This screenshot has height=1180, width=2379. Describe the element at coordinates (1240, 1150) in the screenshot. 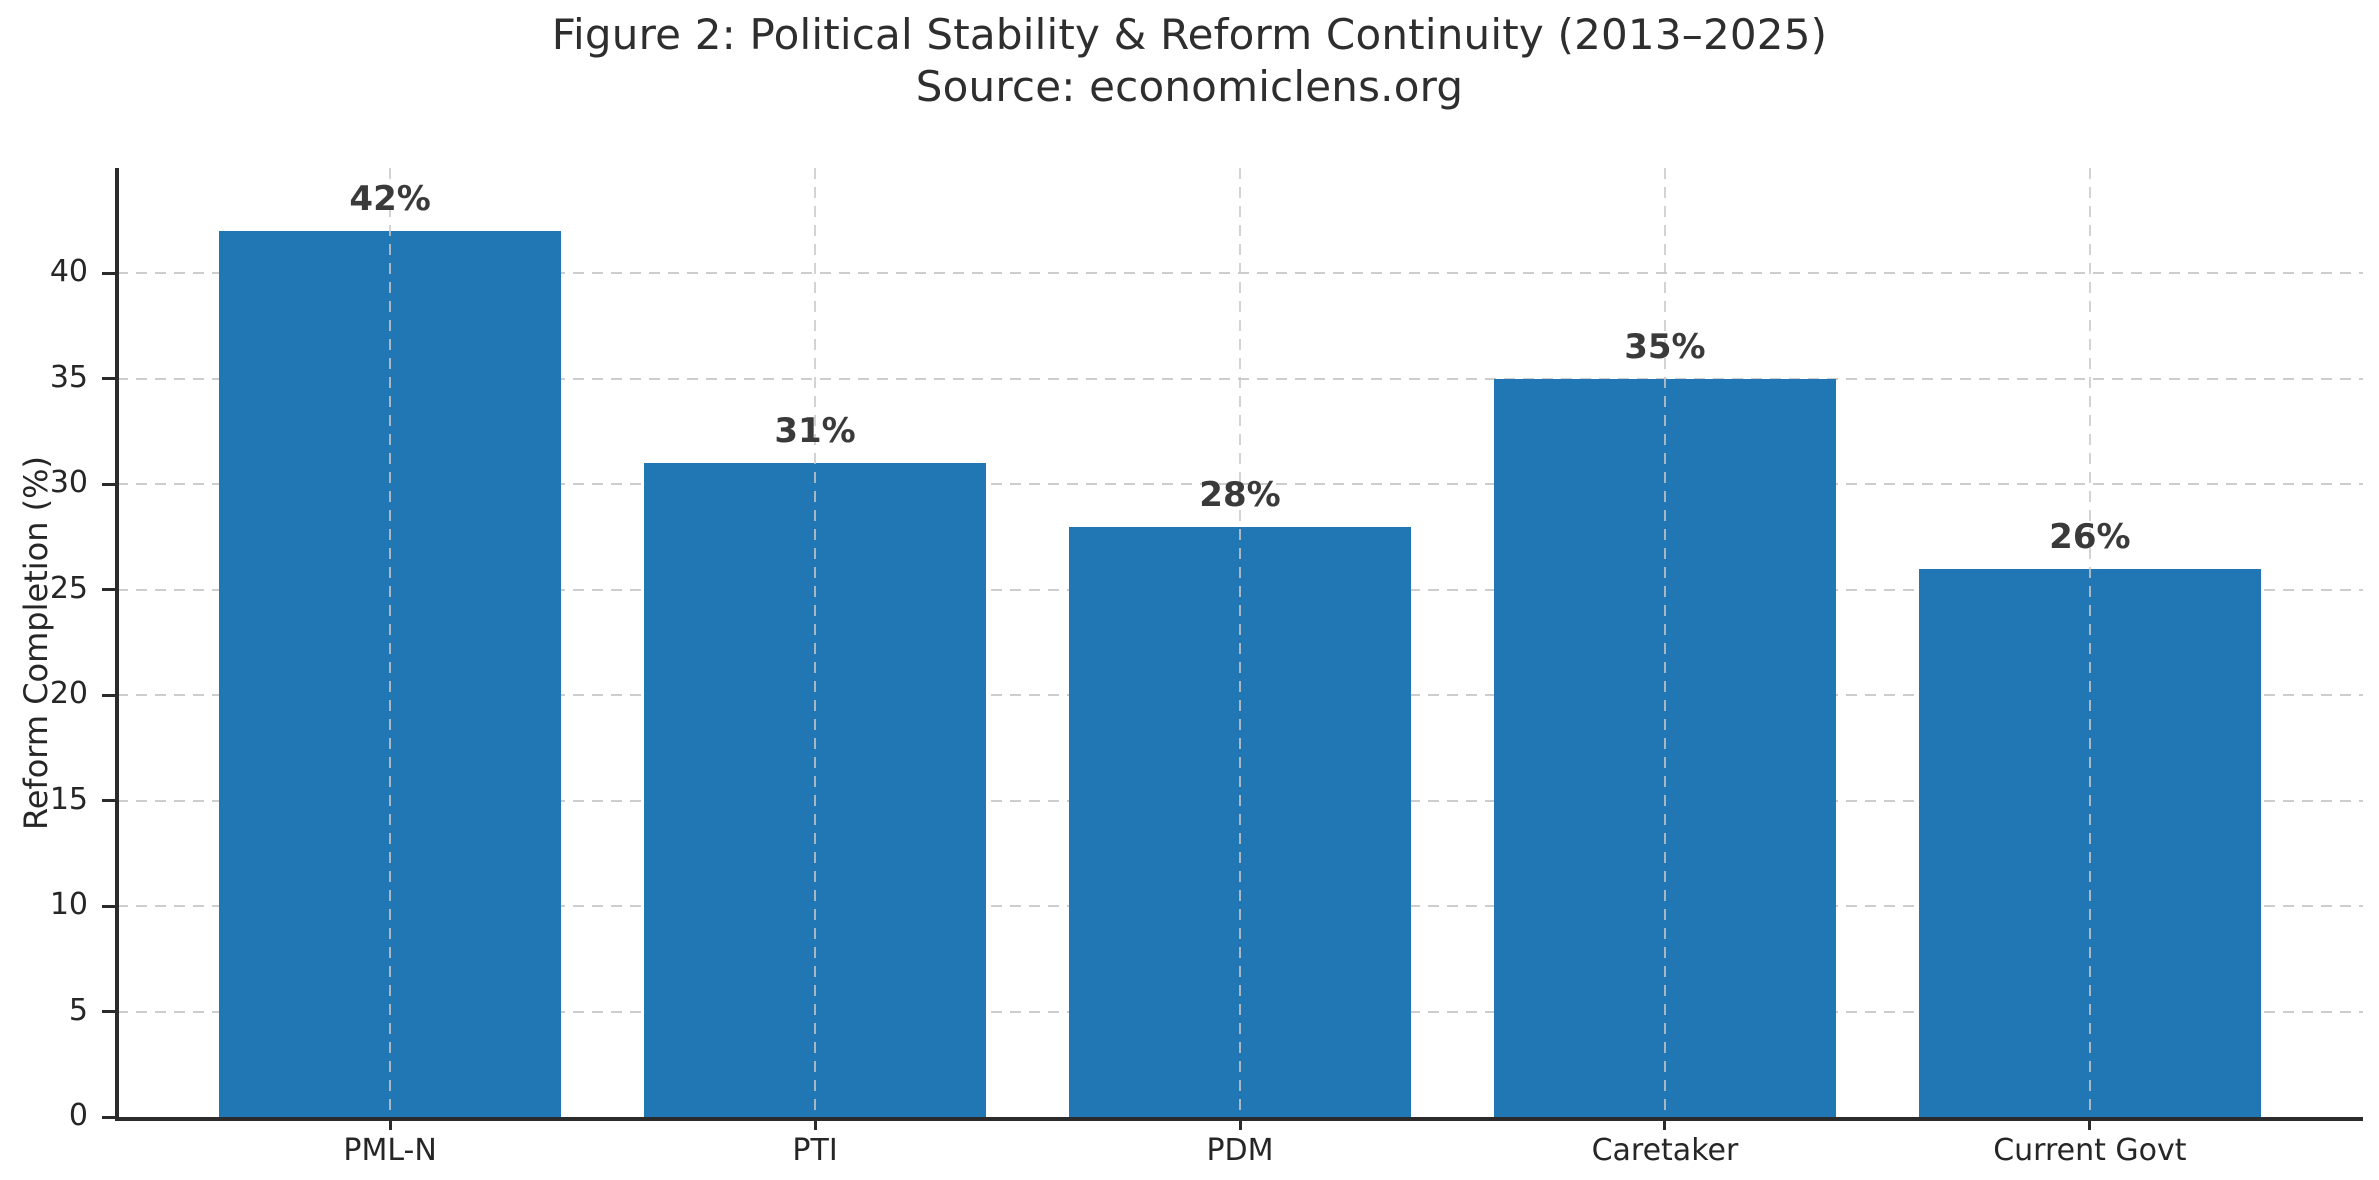

I see `x-tick-label: PDM` at that location.